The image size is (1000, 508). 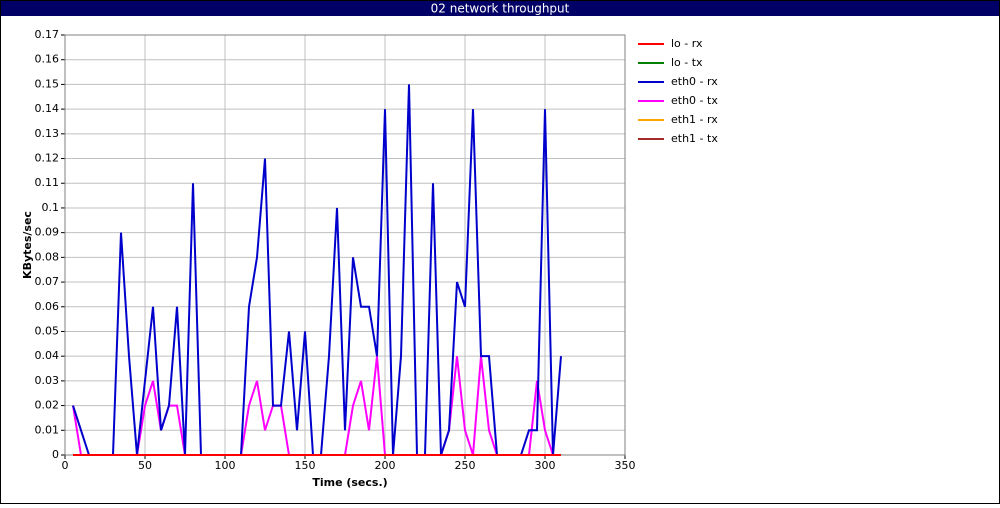 What do you see at coordinates (47, 232) in the screenshot?
I see `y-tick-label: 0.09` at bounding box center [47, 232].